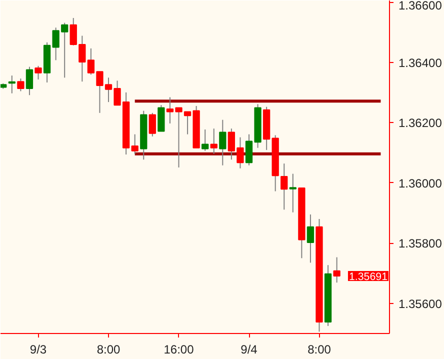  What do you see at coordinates (420, 6) in the screenshot?
I see `y-tick-label: 1.36600` at bounding box center [420, 6].